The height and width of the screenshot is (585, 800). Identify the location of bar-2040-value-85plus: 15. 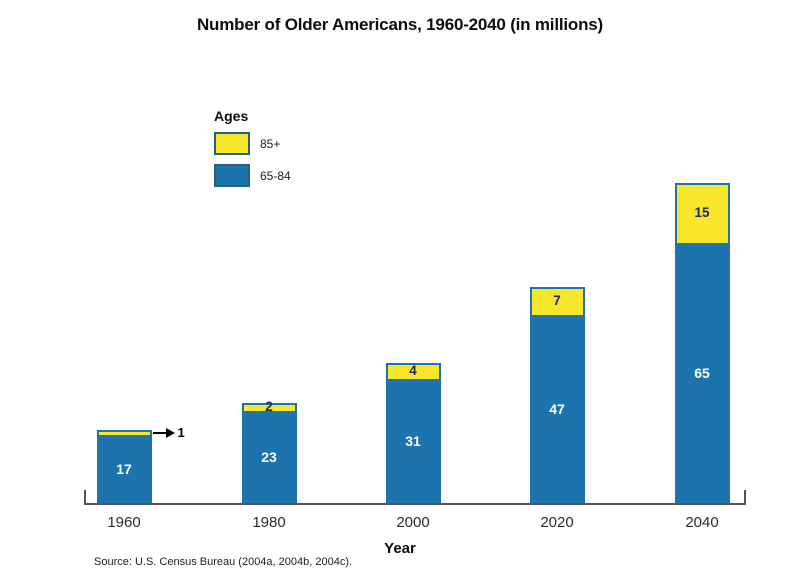
(702, 213).